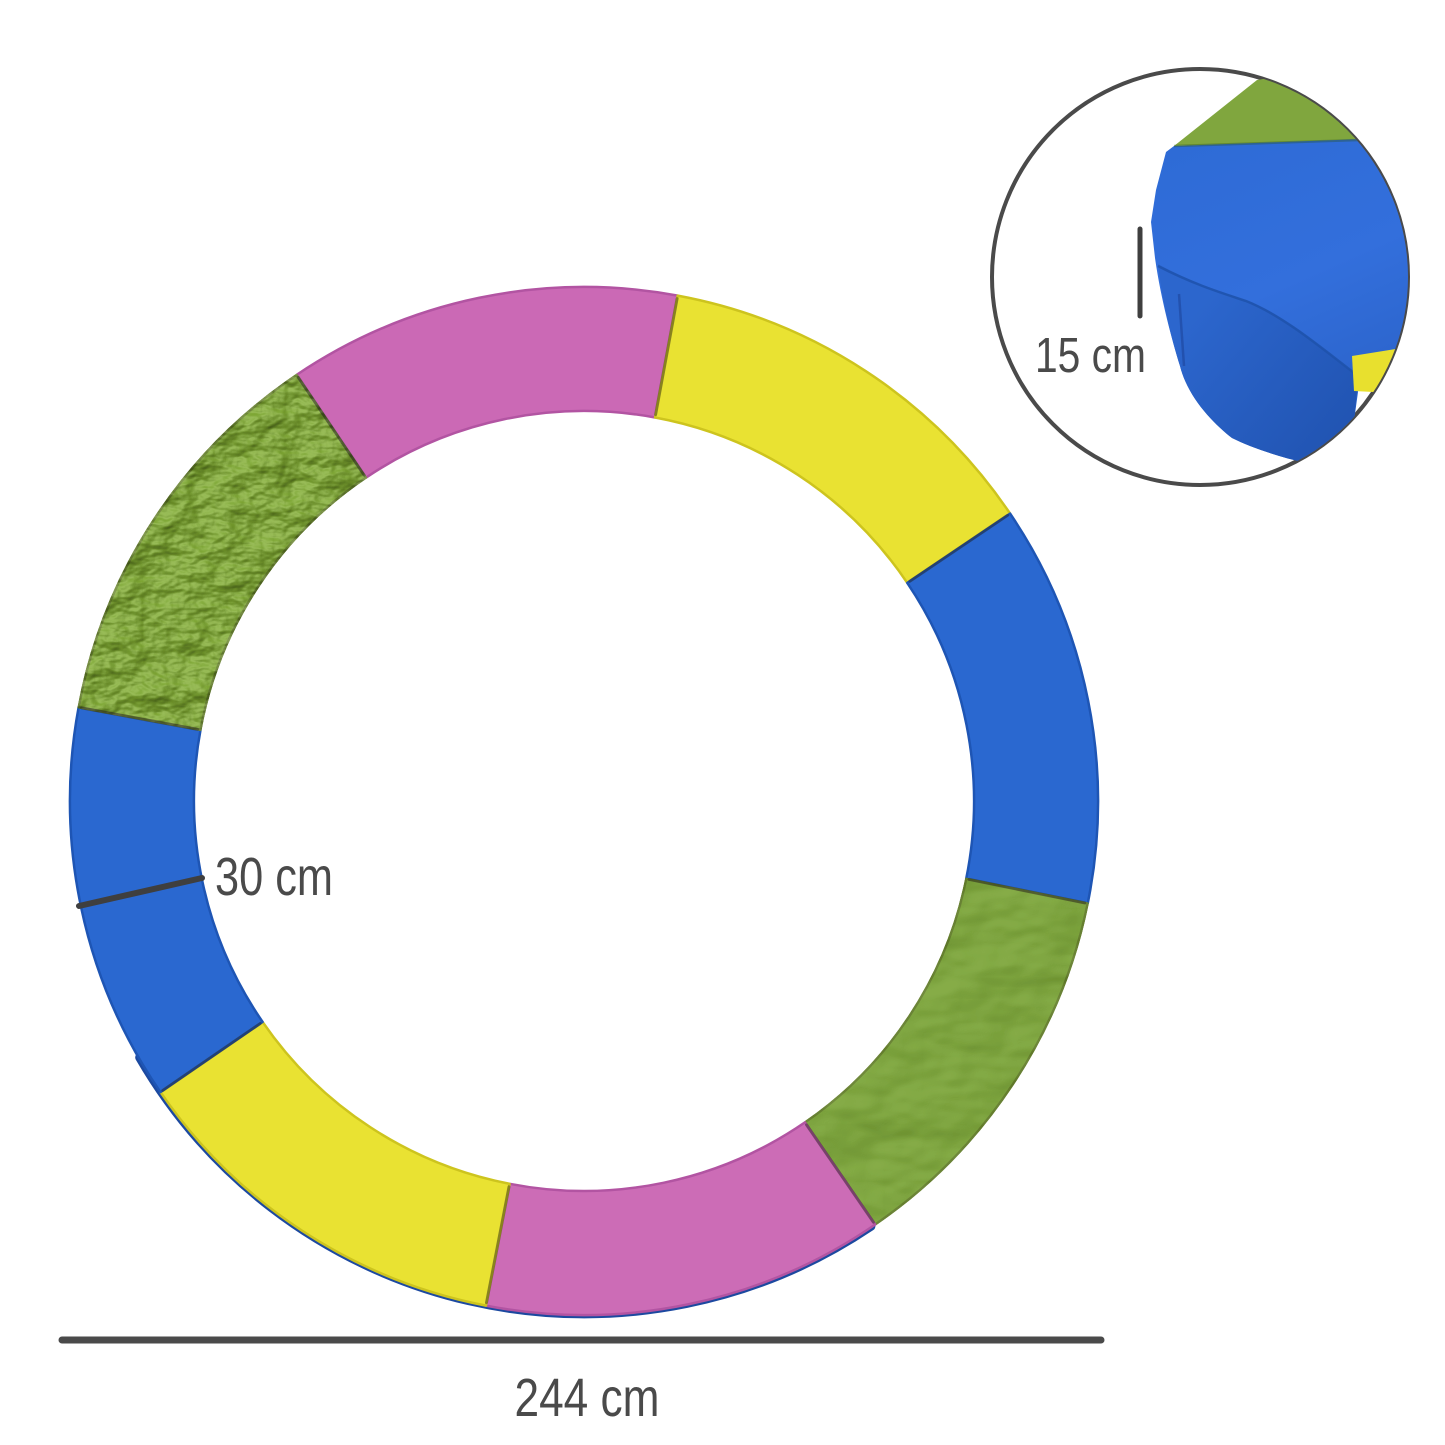  Describe the element at coordinates (587, 1398) in the screenshot. I see `svg-text: 244 cm` at that location.